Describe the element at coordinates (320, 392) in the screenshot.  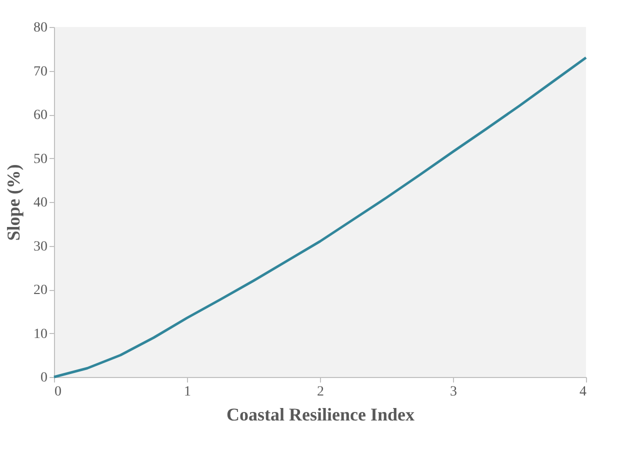
I see `x-tick-label: 2` at that location.